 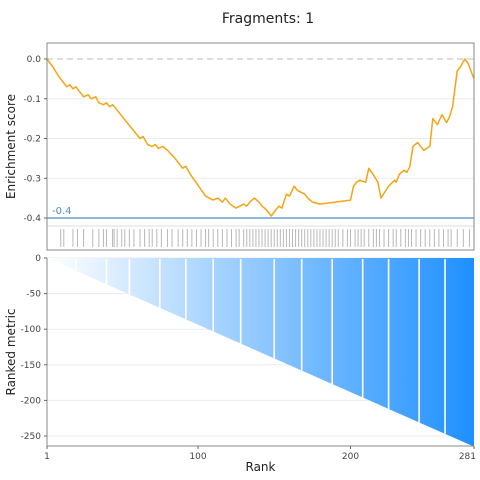 What do you see at coordinates (265, 238) in the screenshot?
I see `hit-rug` at bounding box center [265, 238].